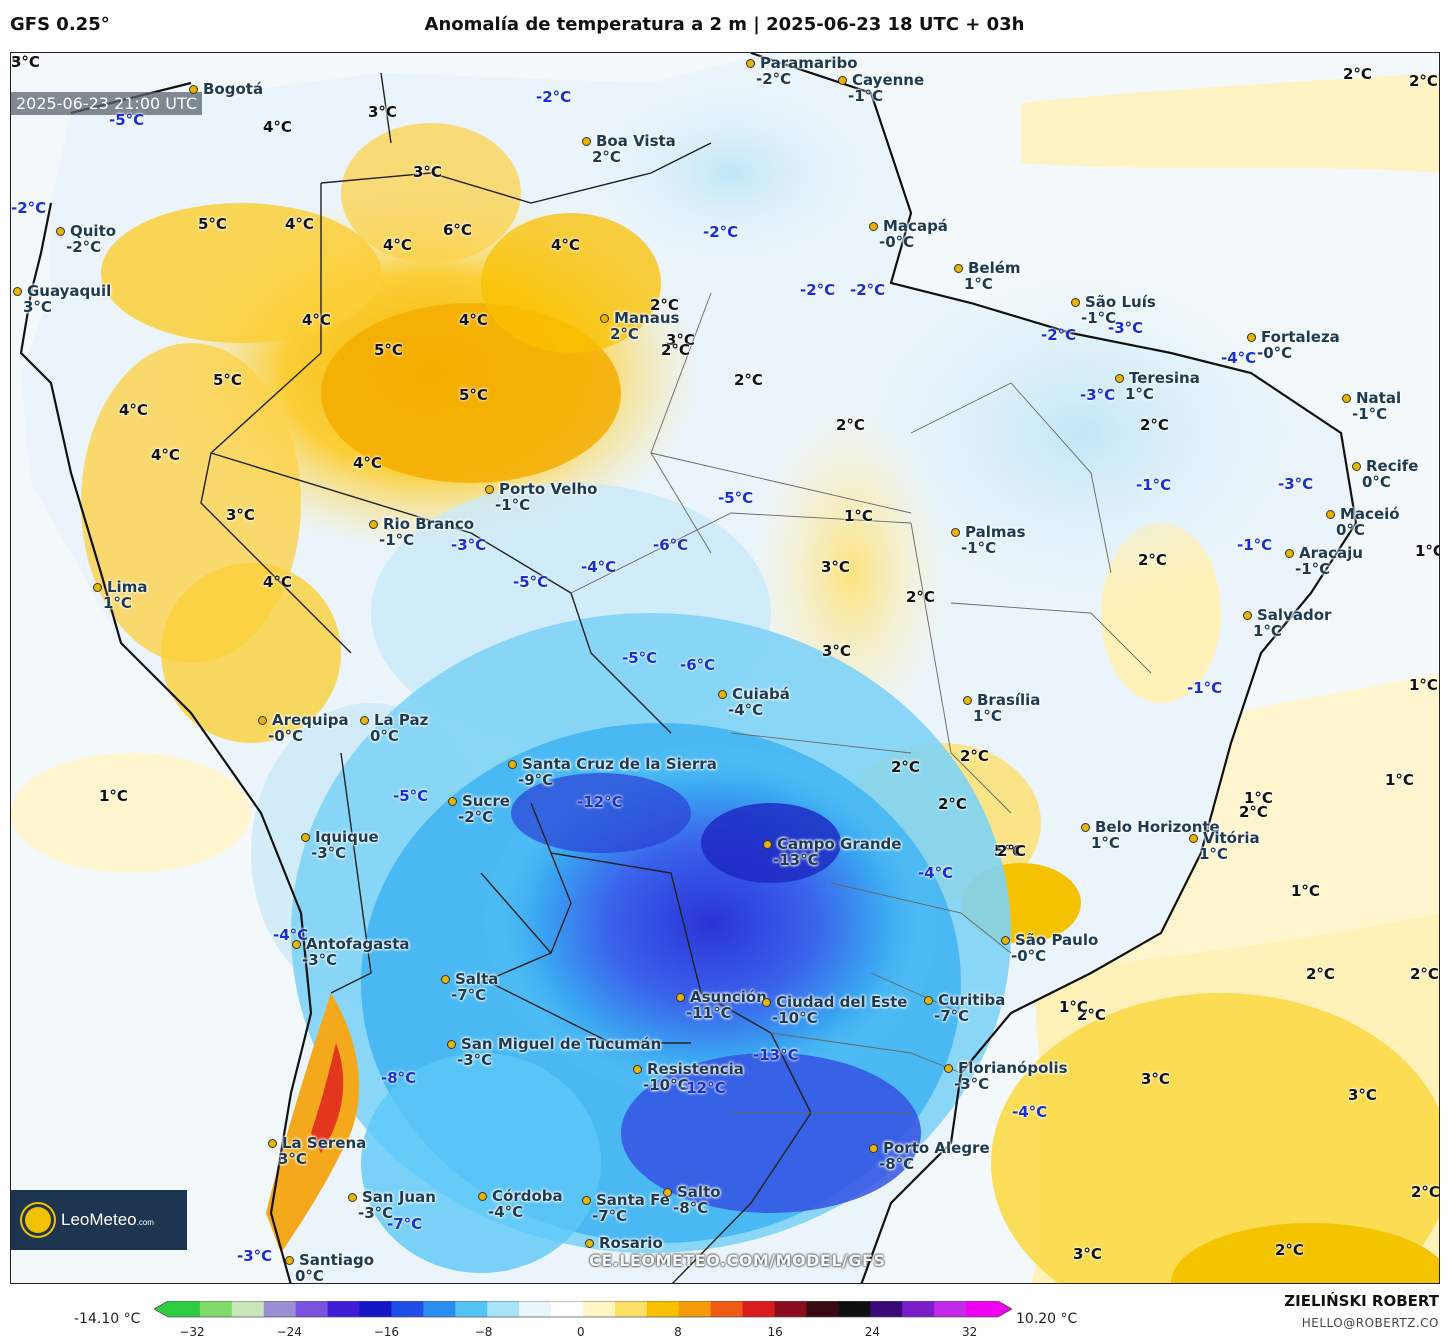  I want to click on city-marker: La Serena 3°C, so click(317, 1151).